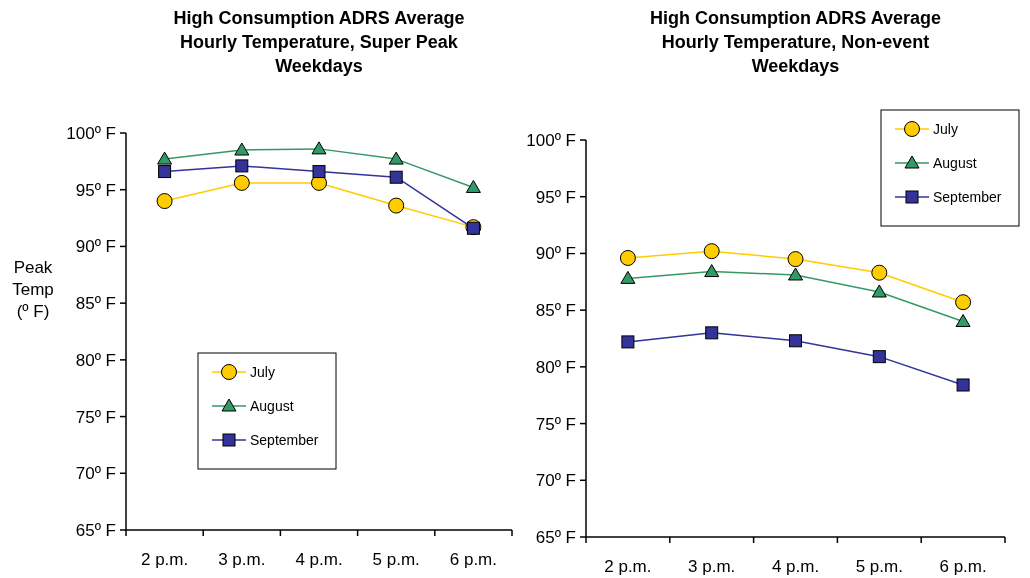 This screenshot has width=1030, height=578. Describe the element at coordinates (319, 42) in the screenshot. I see `chart-title: High Consumption ADRS Average Hourly Temperature, Super Peak Weekdays` at that location.